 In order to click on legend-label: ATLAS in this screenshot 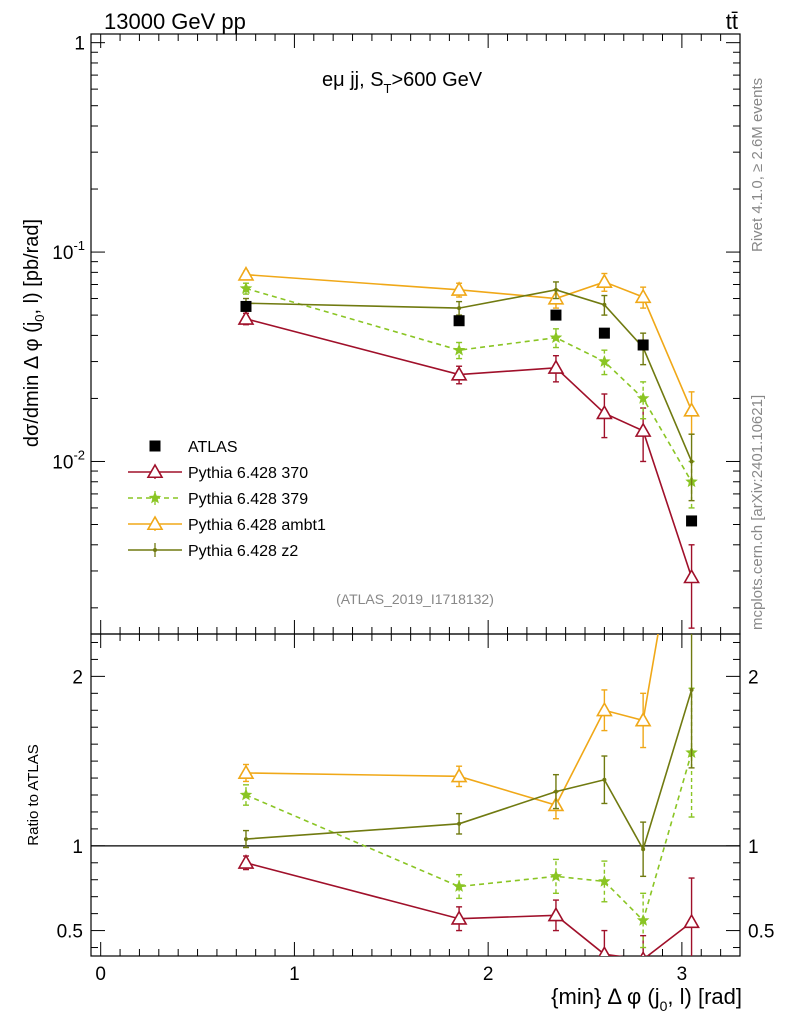, I will do `click(213, 447)`.